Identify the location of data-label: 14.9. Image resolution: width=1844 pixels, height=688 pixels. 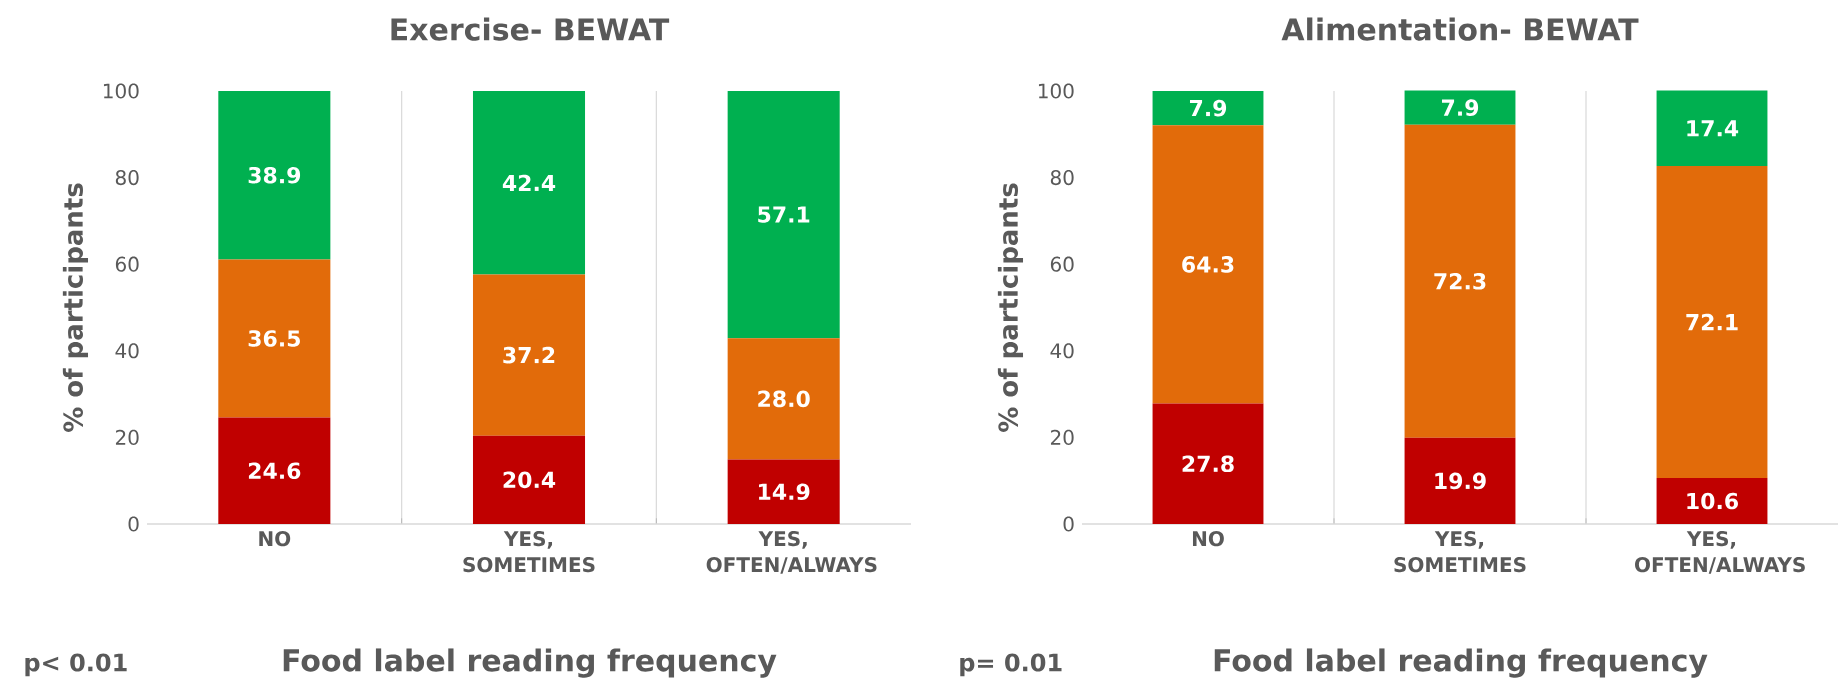
(784, 492).